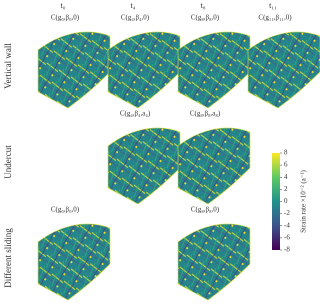  Describe the element at coordinates (286, 153) in the screenshot. I see `colorbar-tick-label: 8` at that location.